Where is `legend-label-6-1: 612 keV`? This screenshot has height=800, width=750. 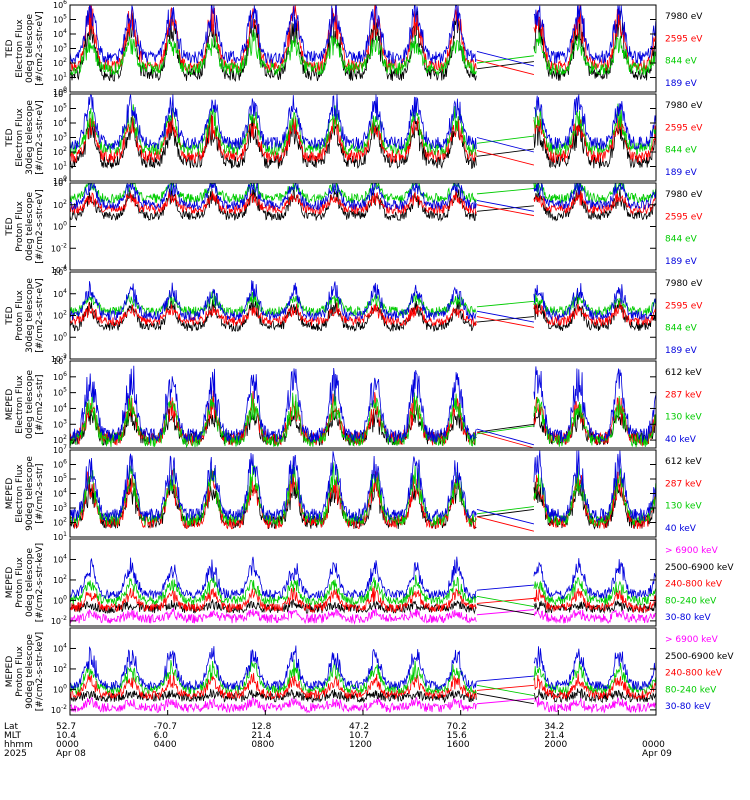
legend-label-6-1: 612 keV is located at coordinates (683, 462).